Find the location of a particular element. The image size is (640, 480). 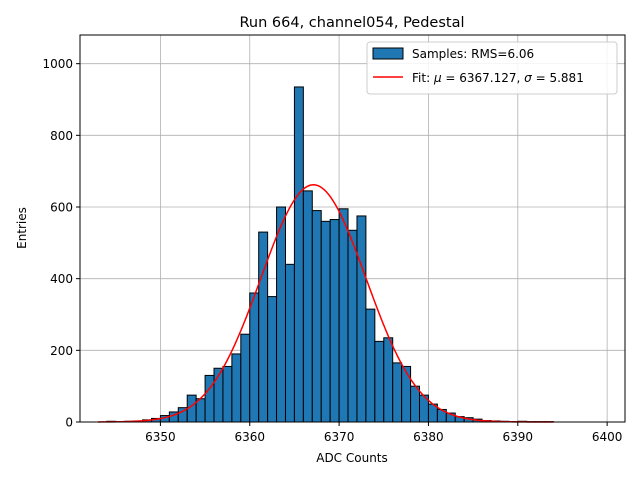

y-tick-label: 0 is located at coordinates (69, 423).